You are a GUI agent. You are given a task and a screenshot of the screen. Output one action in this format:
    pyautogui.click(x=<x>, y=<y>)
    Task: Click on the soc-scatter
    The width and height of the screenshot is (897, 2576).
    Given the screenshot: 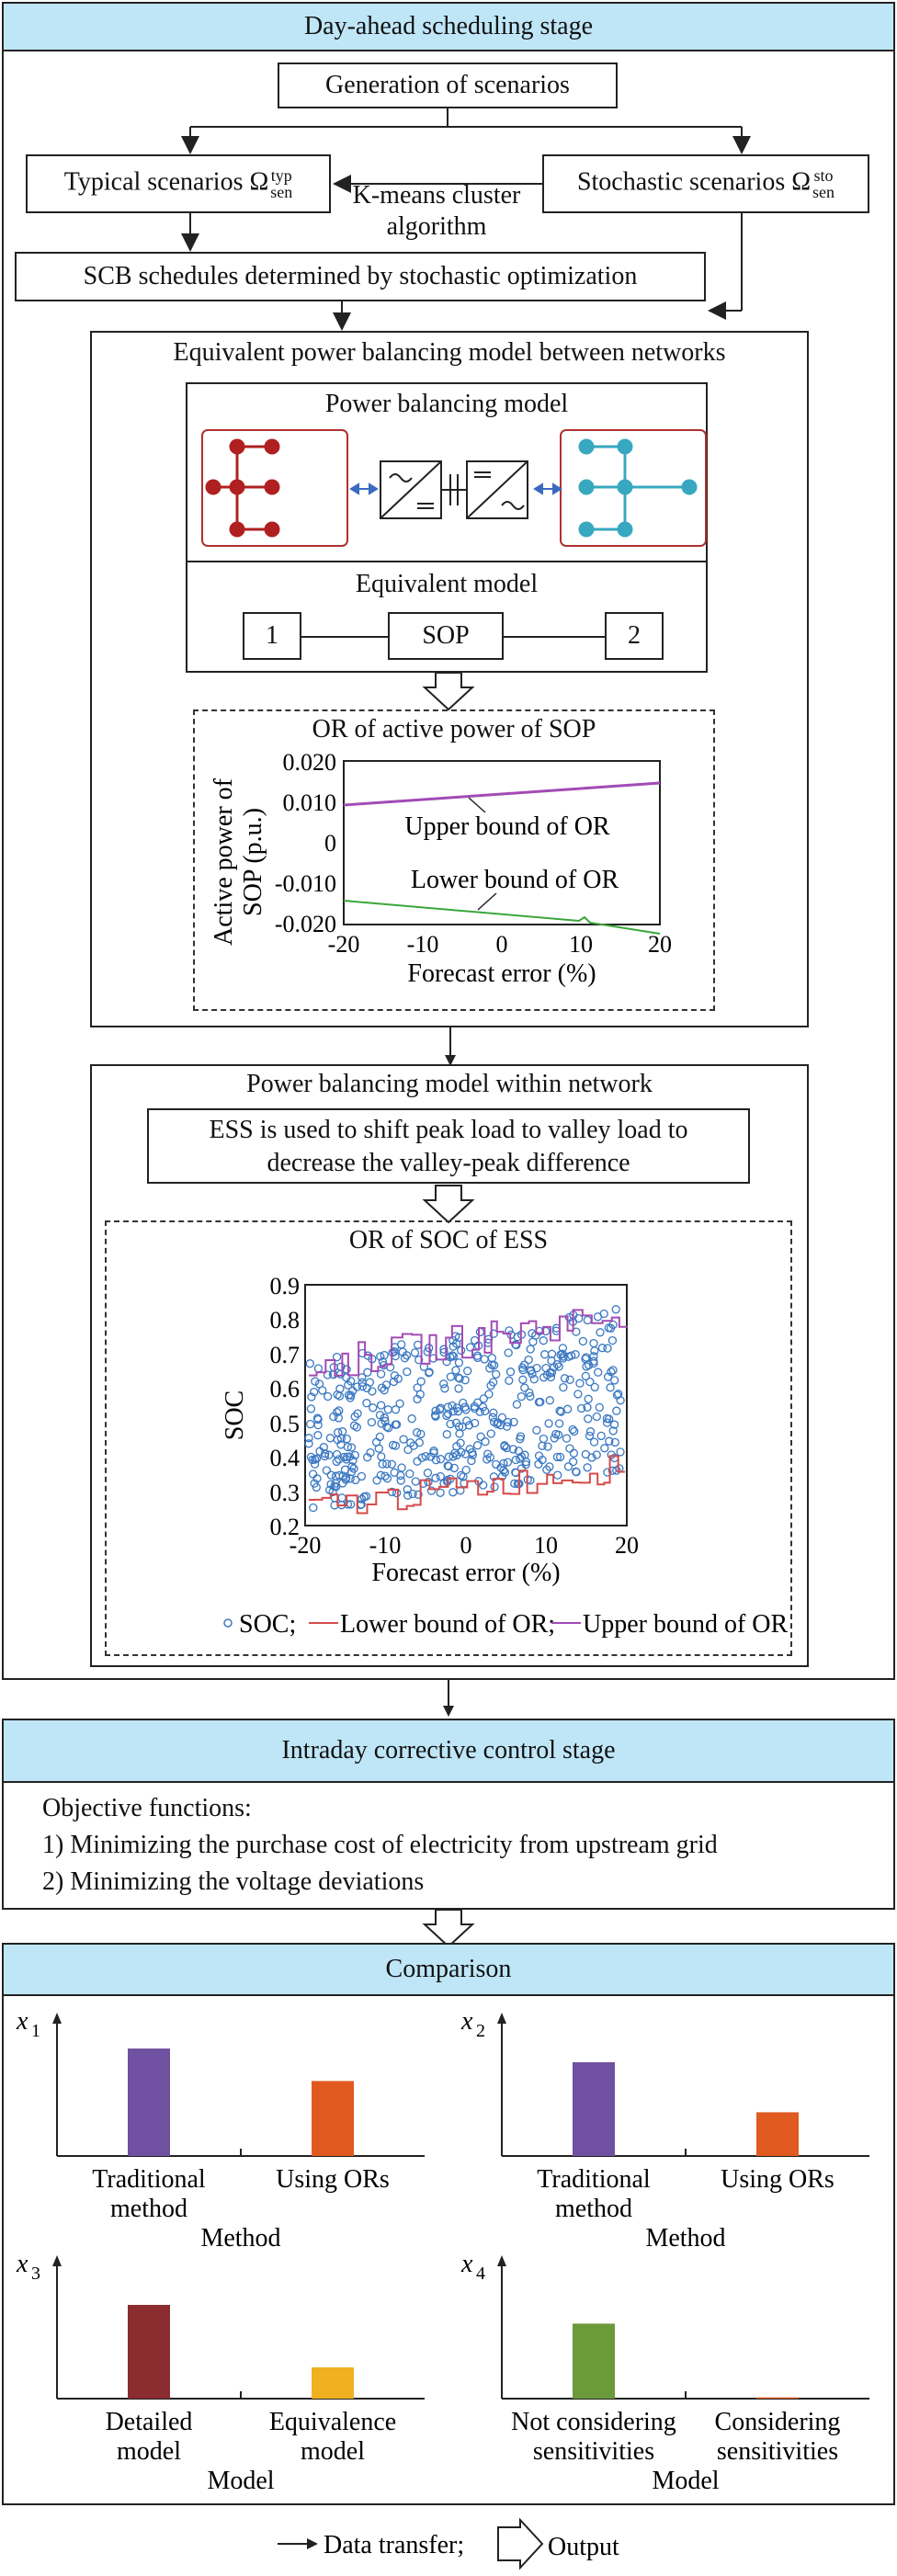 What is the action you would take?
    pyautogui.click(x=466, y=1410)
    